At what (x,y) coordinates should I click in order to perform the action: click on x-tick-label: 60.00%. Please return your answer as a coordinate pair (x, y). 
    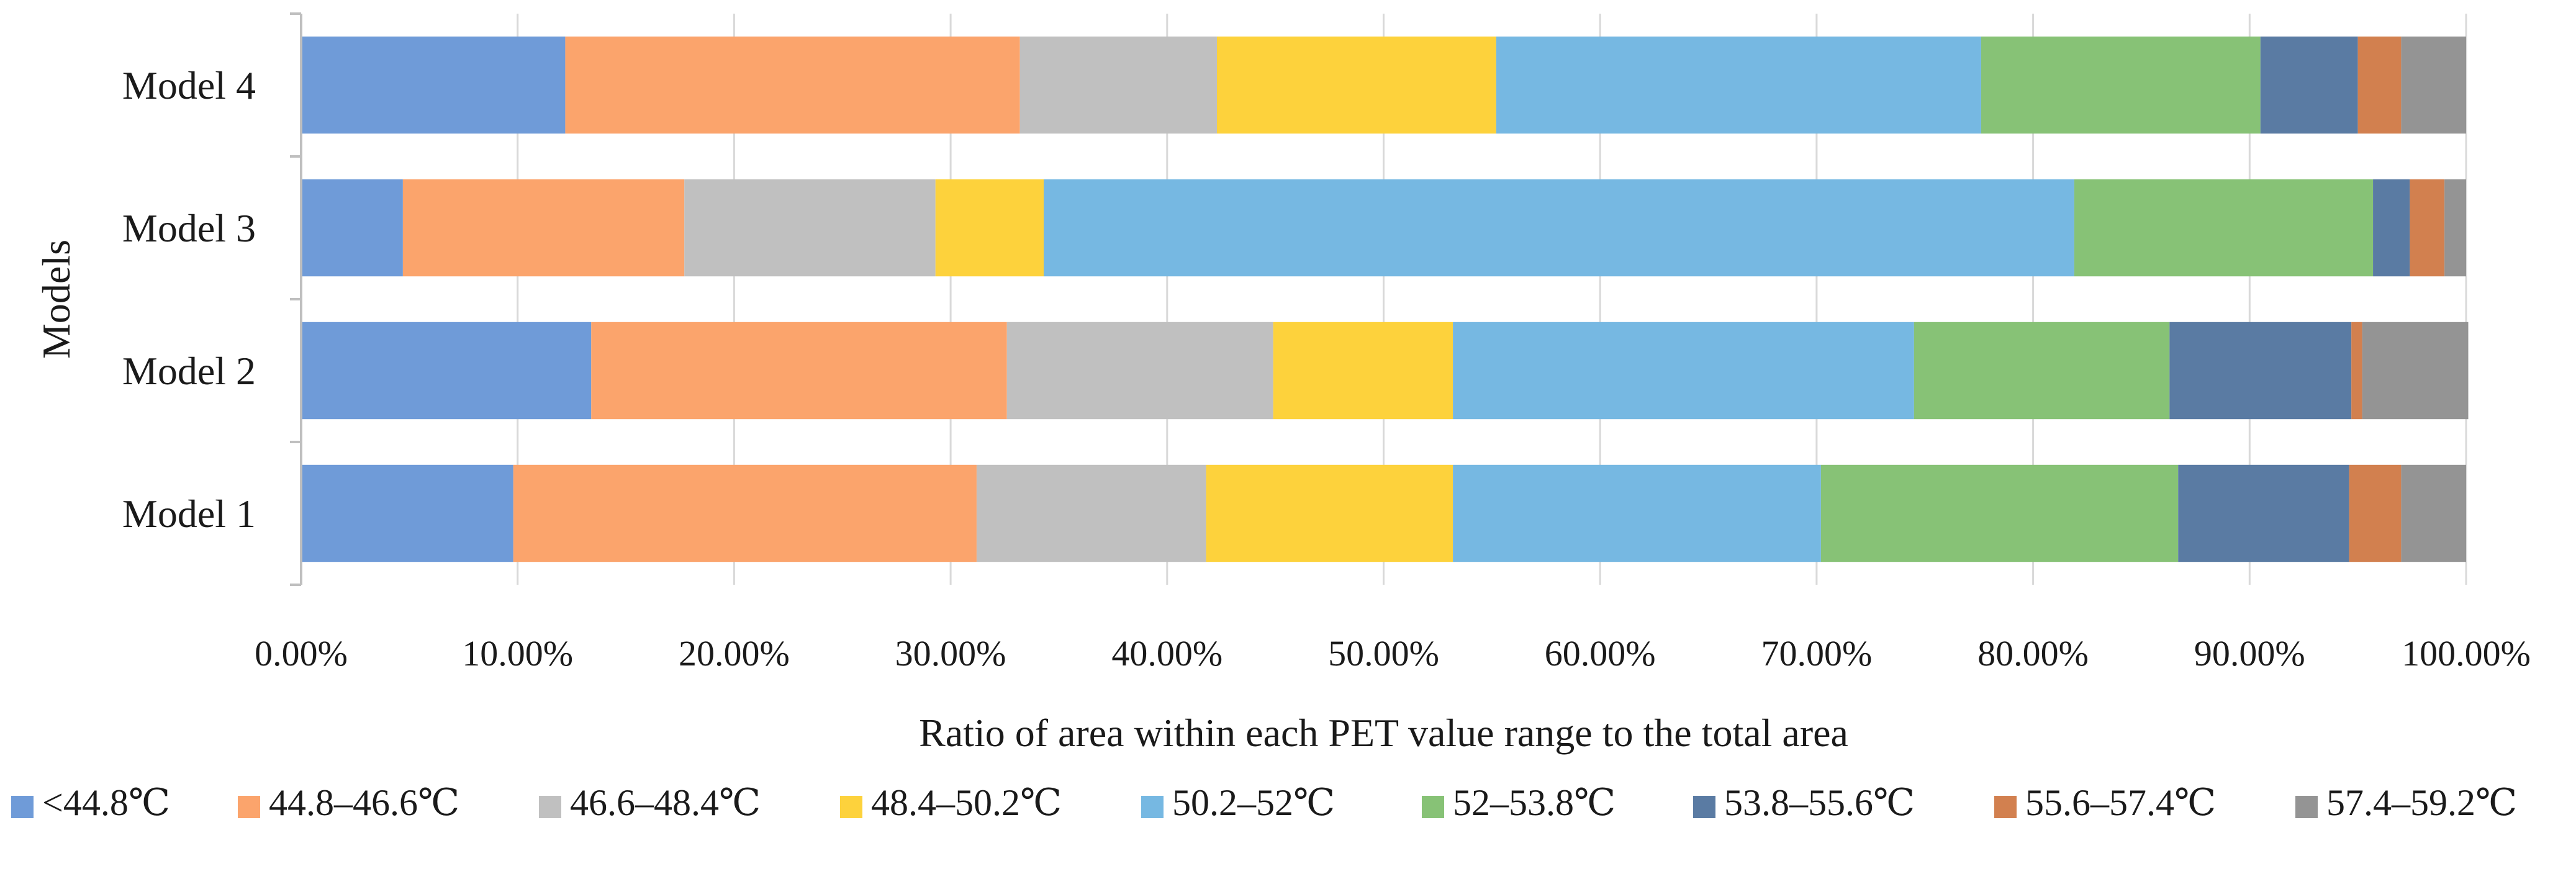
    Looking at the image, I should click on (1600, 653).